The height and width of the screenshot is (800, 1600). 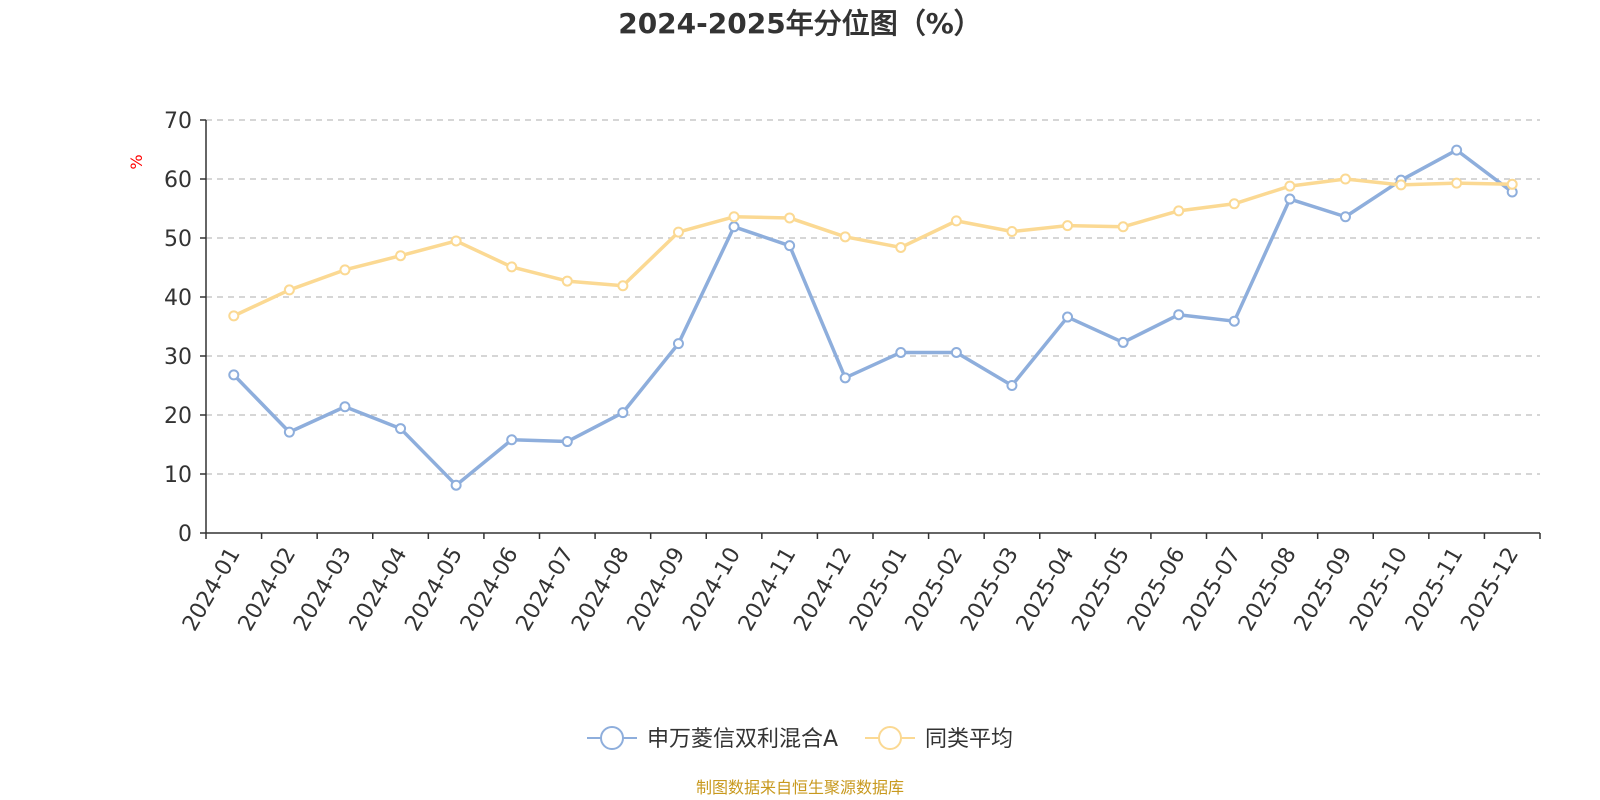 I want to click on source-note: 制图数据来自恒生聚源数据库, so click(x=800, y=787).